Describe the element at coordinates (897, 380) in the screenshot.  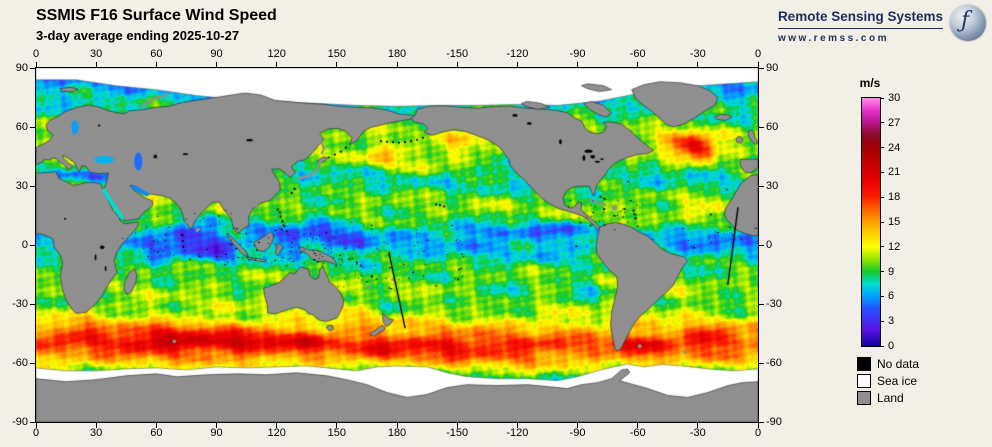
I see `legend-label: Sea ice` at that location.